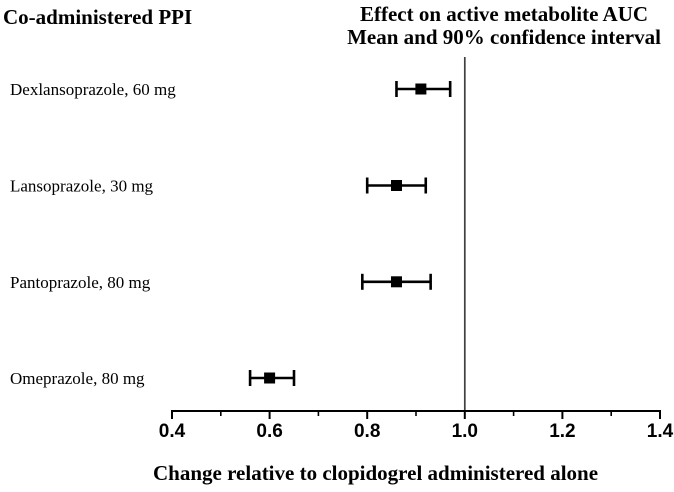  I want to click on x-axis-tick-label: 1.4, so click(660, 431).